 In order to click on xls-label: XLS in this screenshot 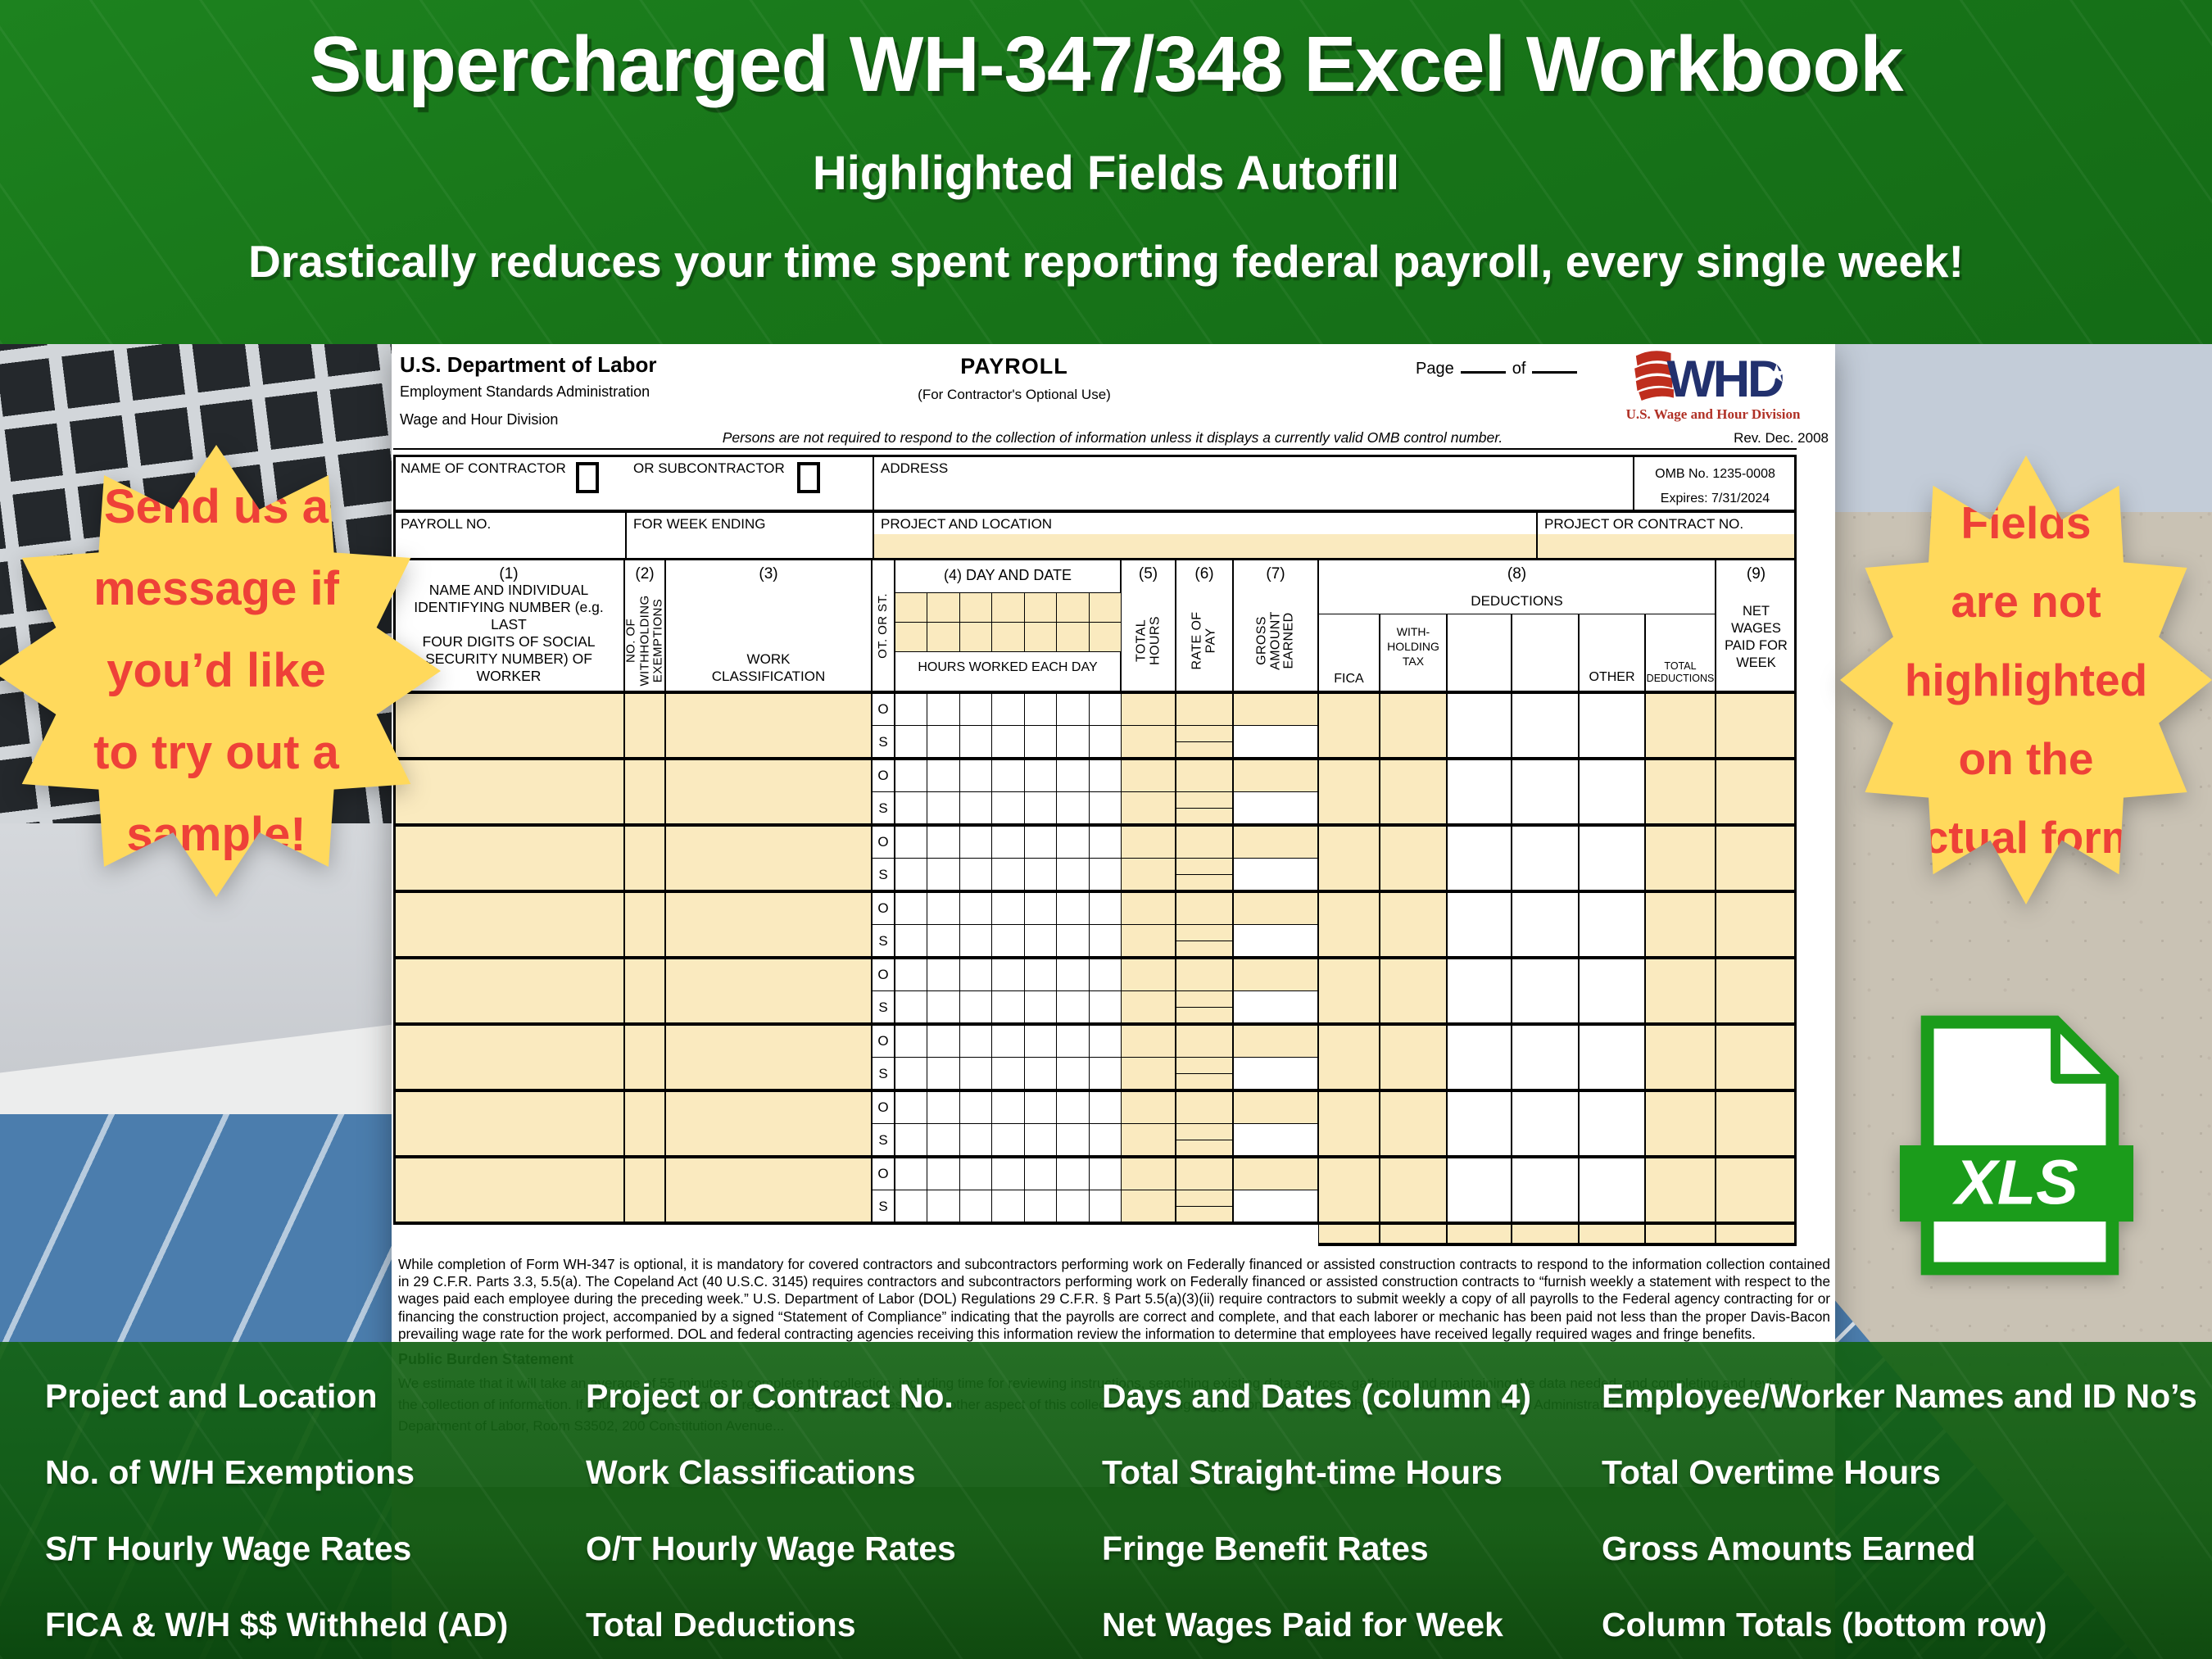, I will do `click(2014, 1182)`.